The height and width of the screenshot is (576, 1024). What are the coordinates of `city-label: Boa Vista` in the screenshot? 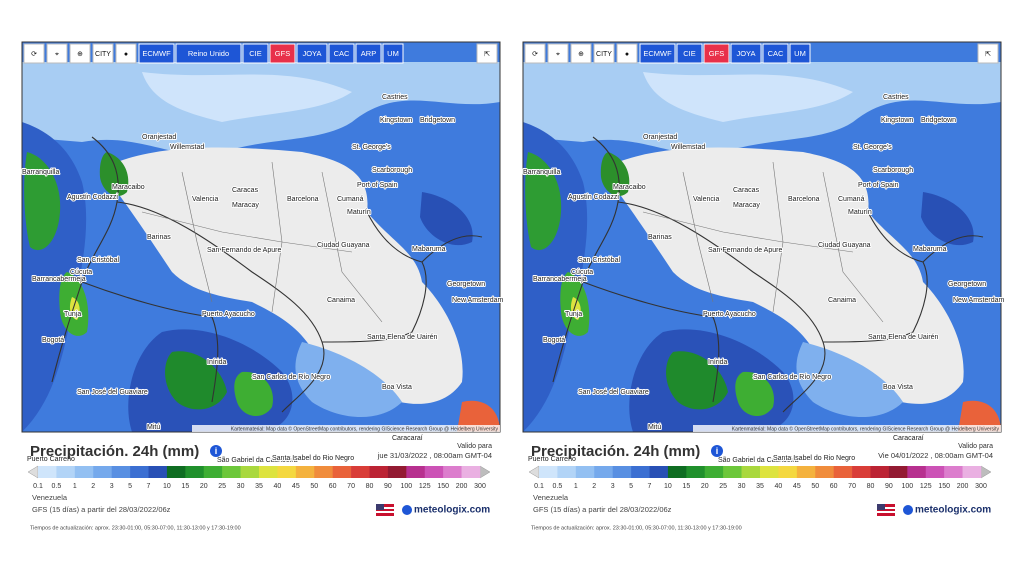 It's located at (898, 387).